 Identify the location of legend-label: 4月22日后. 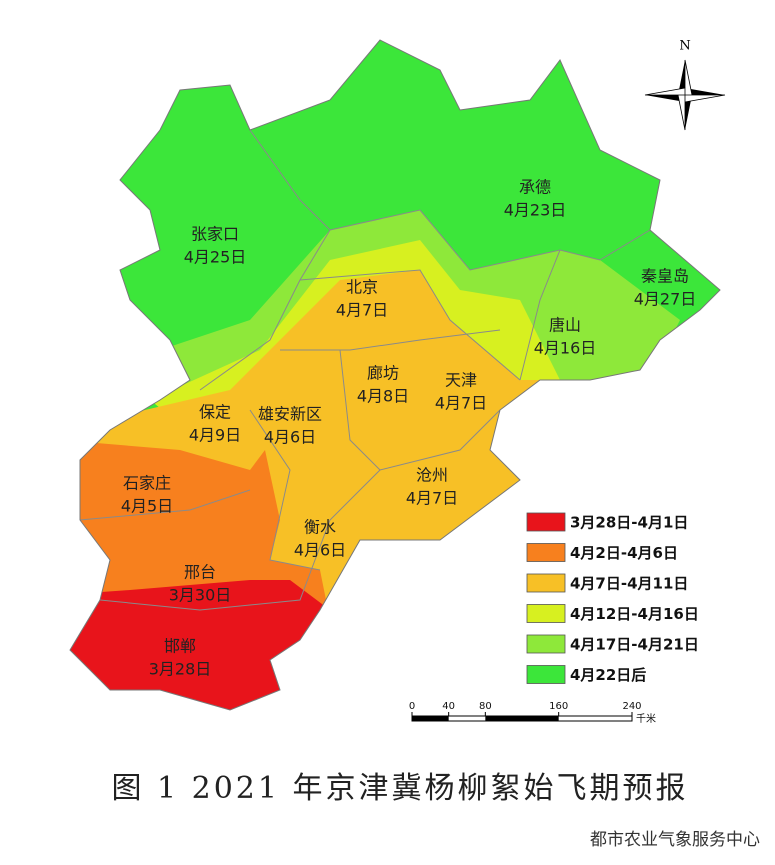
(608, 675).